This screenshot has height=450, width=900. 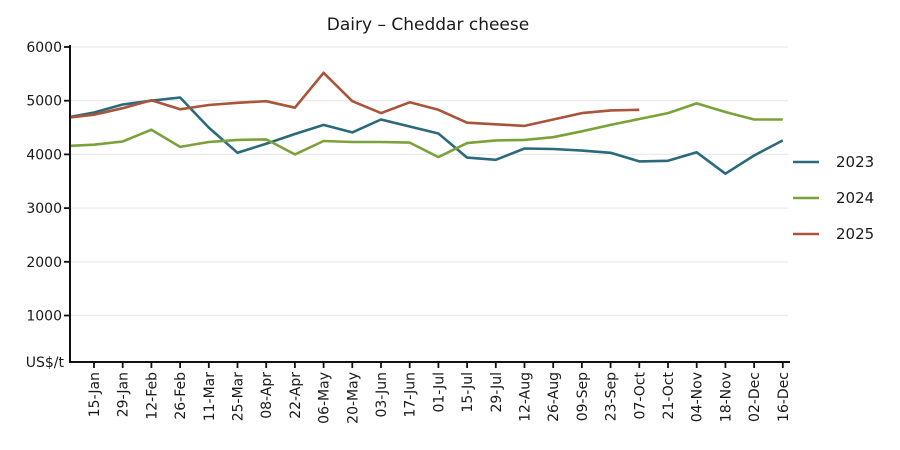 What do you see at coordinates (755, 397) in the screenshot?
I see `x-tick-label: 02-Dec` at bounding box center [755, 397].